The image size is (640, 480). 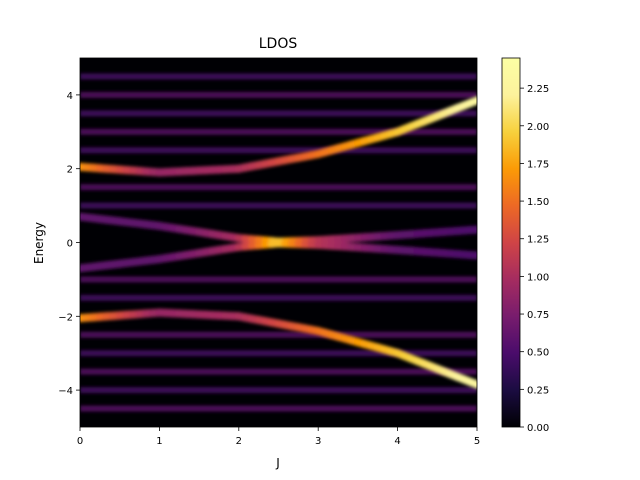 What do you see at coordinates (65, 317) in the screenshot?
I see `y-tick-label: −2` at bounding box center [65, 317].